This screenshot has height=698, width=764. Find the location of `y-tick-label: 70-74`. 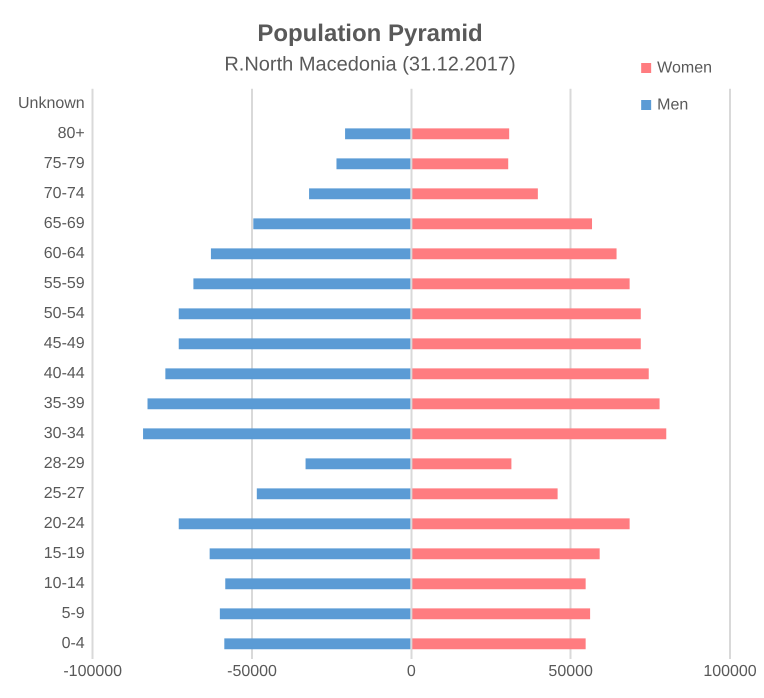

y-tick-label: 70-74 is located at coordinates (64, 193).